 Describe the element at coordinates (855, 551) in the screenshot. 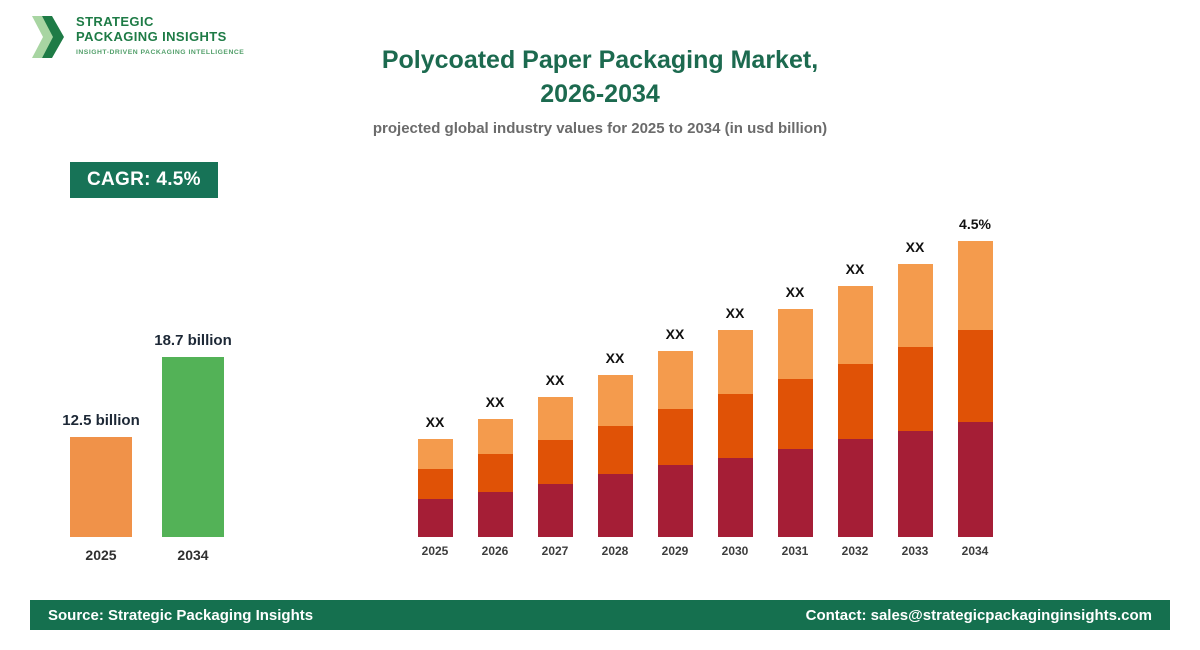

I see `axis-category-label: 2032` at that location.